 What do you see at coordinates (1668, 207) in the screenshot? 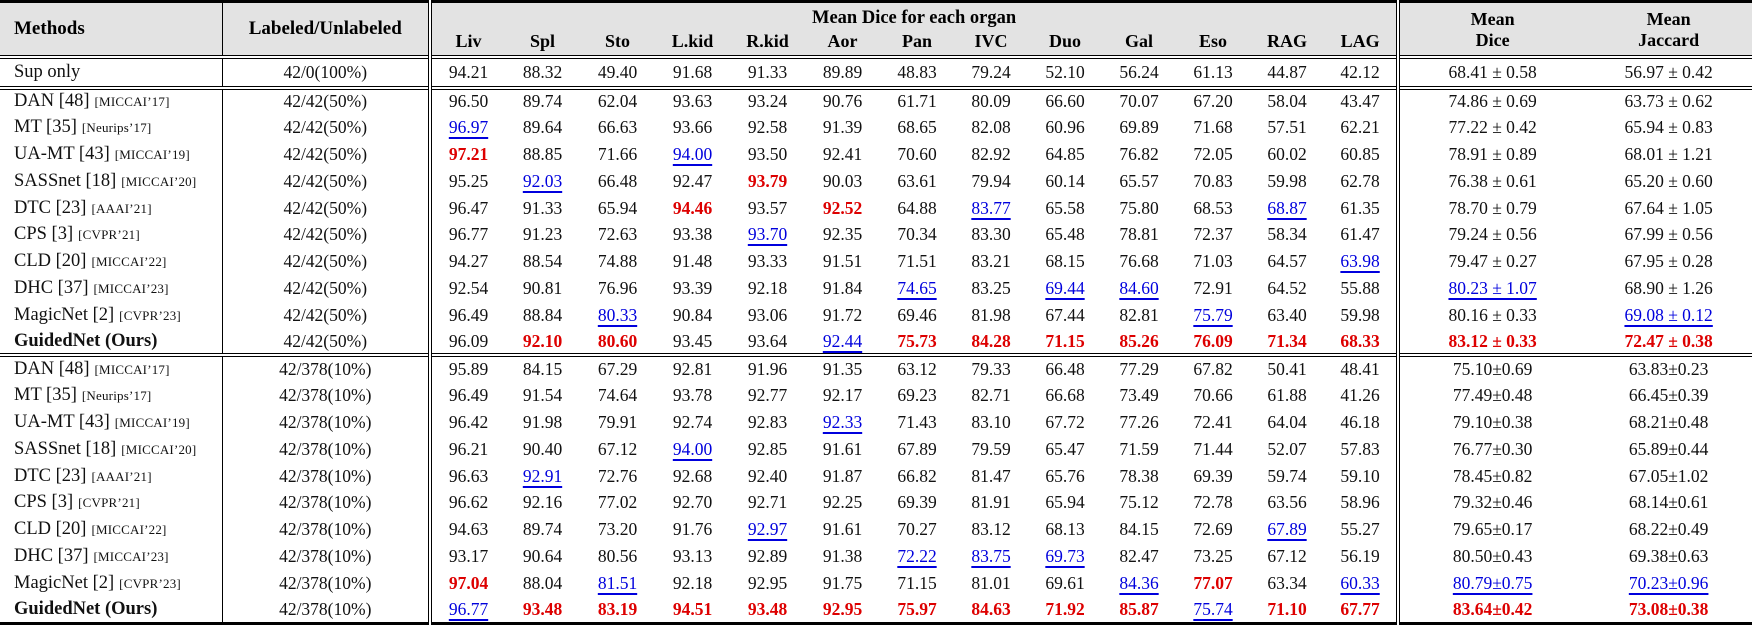
I see `cell-mean-jaccard: 67.64 ± 1.05` at bounding box center [1668, 207].